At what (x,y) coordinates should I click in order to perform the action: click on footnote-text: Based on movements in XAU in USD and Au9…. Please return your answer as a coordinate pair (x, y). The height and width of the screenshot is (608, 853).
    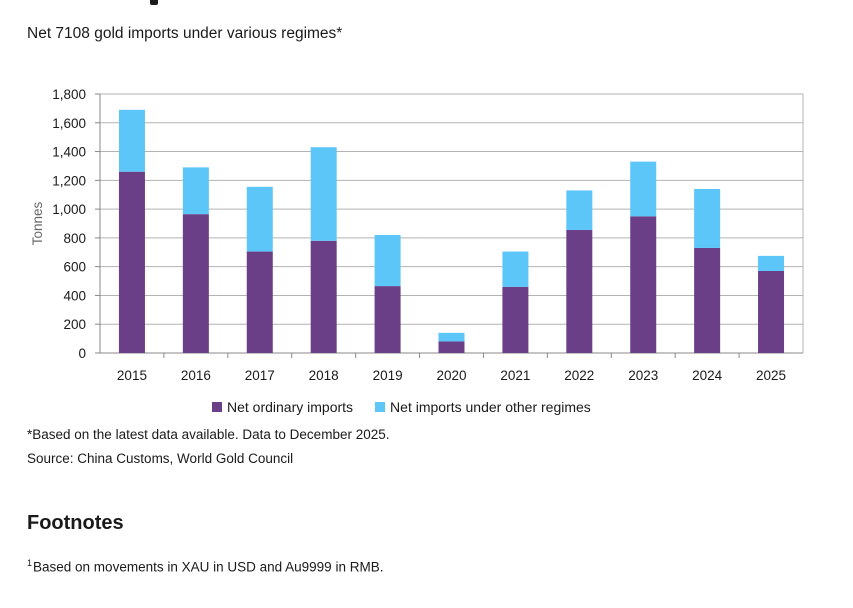
    Looking at the image, I should click on (208, 567).